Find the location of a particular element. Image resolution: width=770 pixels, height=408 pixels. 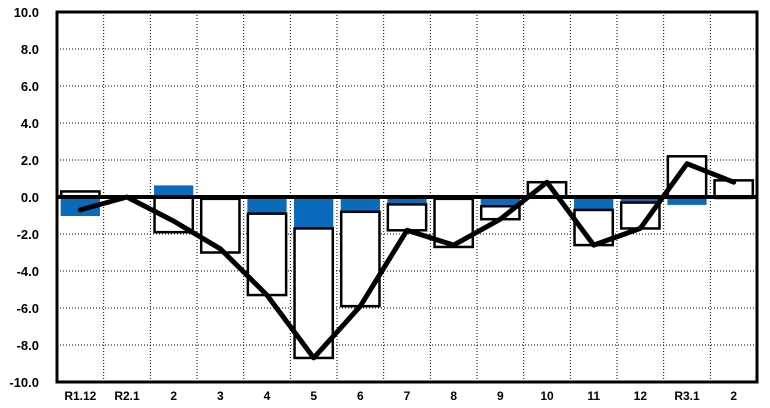

y-tick-label: 4.0 is located at coordinates (30, 123).